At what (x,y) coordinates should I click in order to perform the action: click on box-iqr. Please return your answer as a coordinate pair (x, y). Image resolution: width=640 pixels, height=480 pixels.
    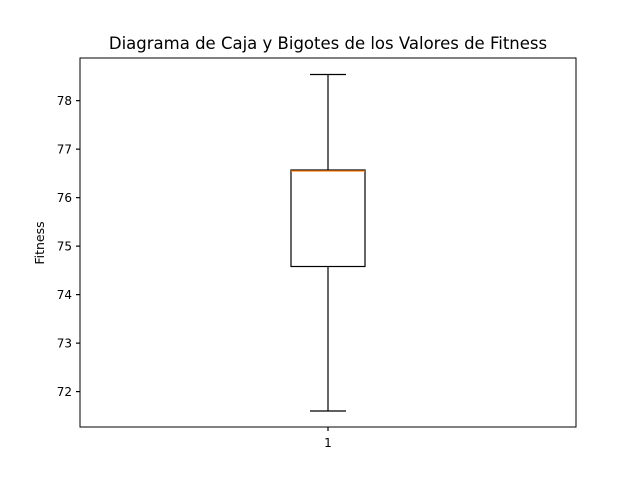
    Looking at the image, I should click on (328, 218).